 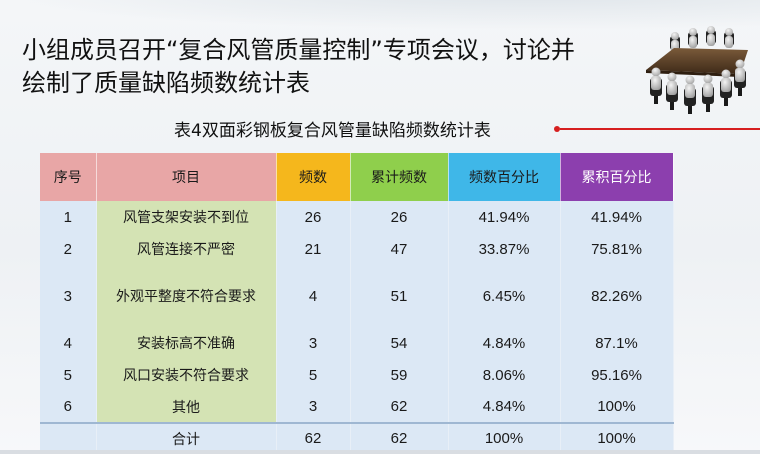 I want to click on cell-seq: 2, so click(x=68, y=249).